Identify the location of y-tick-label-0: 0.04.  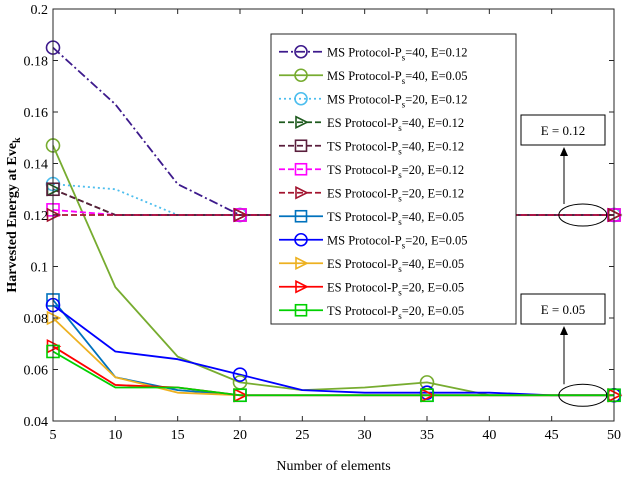
(36, 422).